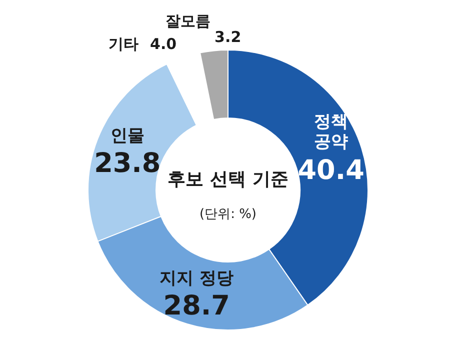  What do you see at coordinates (123, 44) in the screenshot?
I see `slice-label: 기타` at bounding box center [123, 44].